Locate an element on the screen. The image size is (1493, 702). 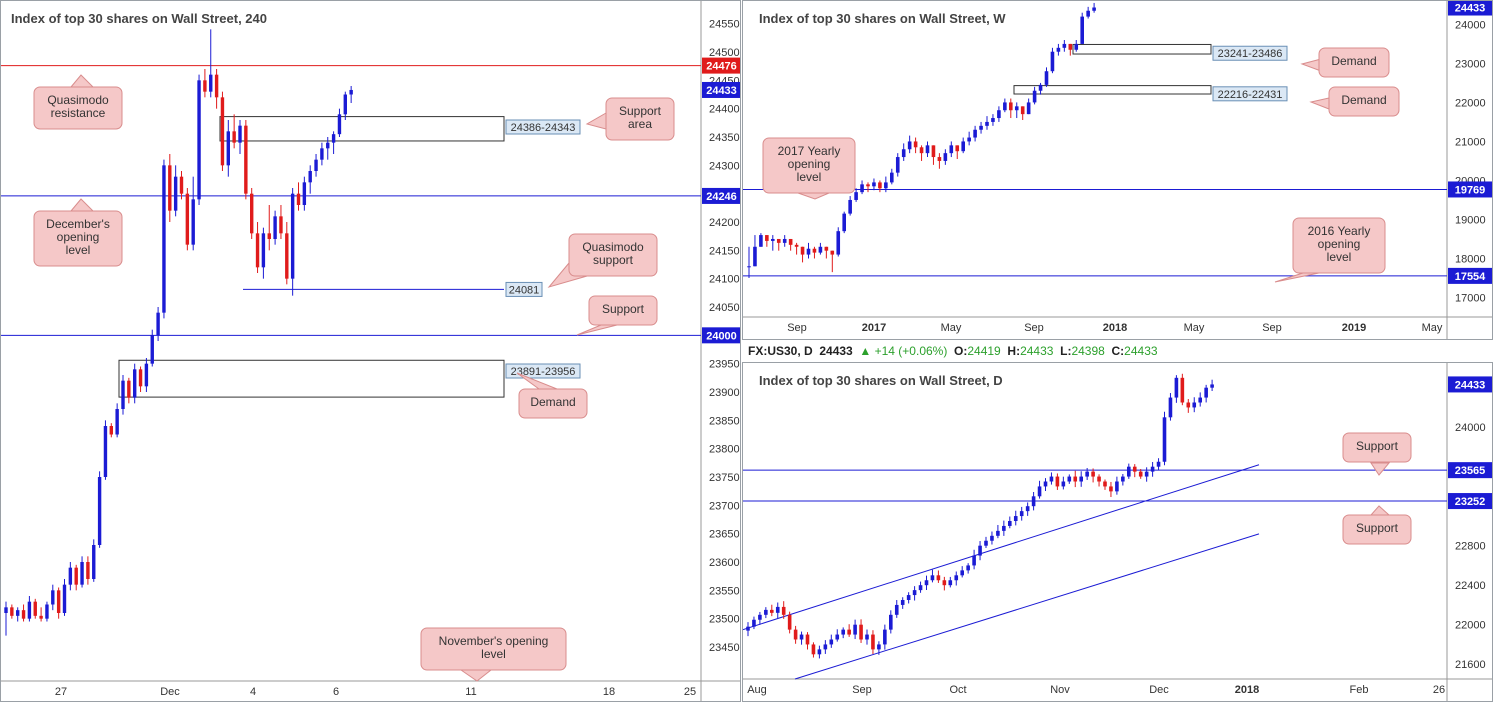
h4-level-box-label: 24081 is located at coordinates (524, 290).